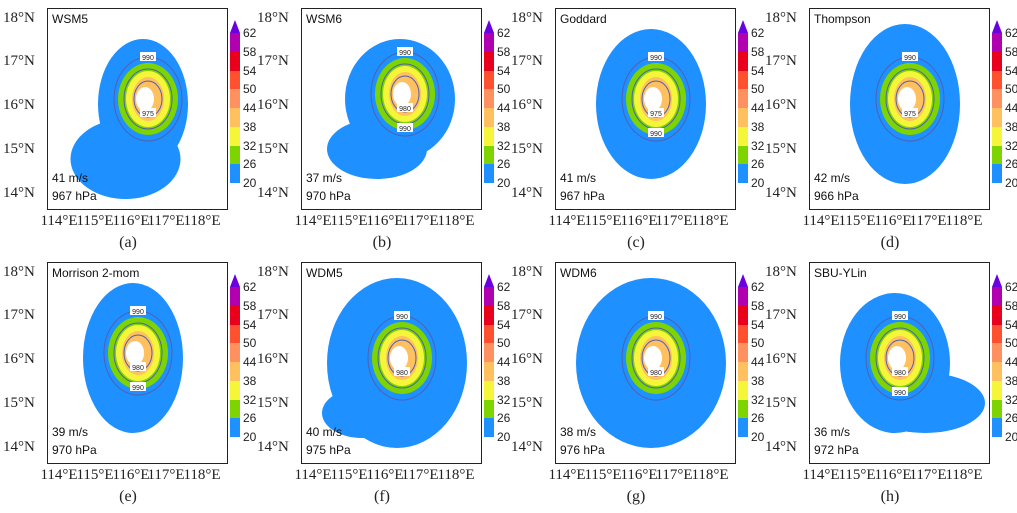 This screenshot has width=1017, height=513. What do you see at coordinates (273, 61) in the screenshot?
I see `lat-tick-label: 17°N` at bounding box center [273, 61].